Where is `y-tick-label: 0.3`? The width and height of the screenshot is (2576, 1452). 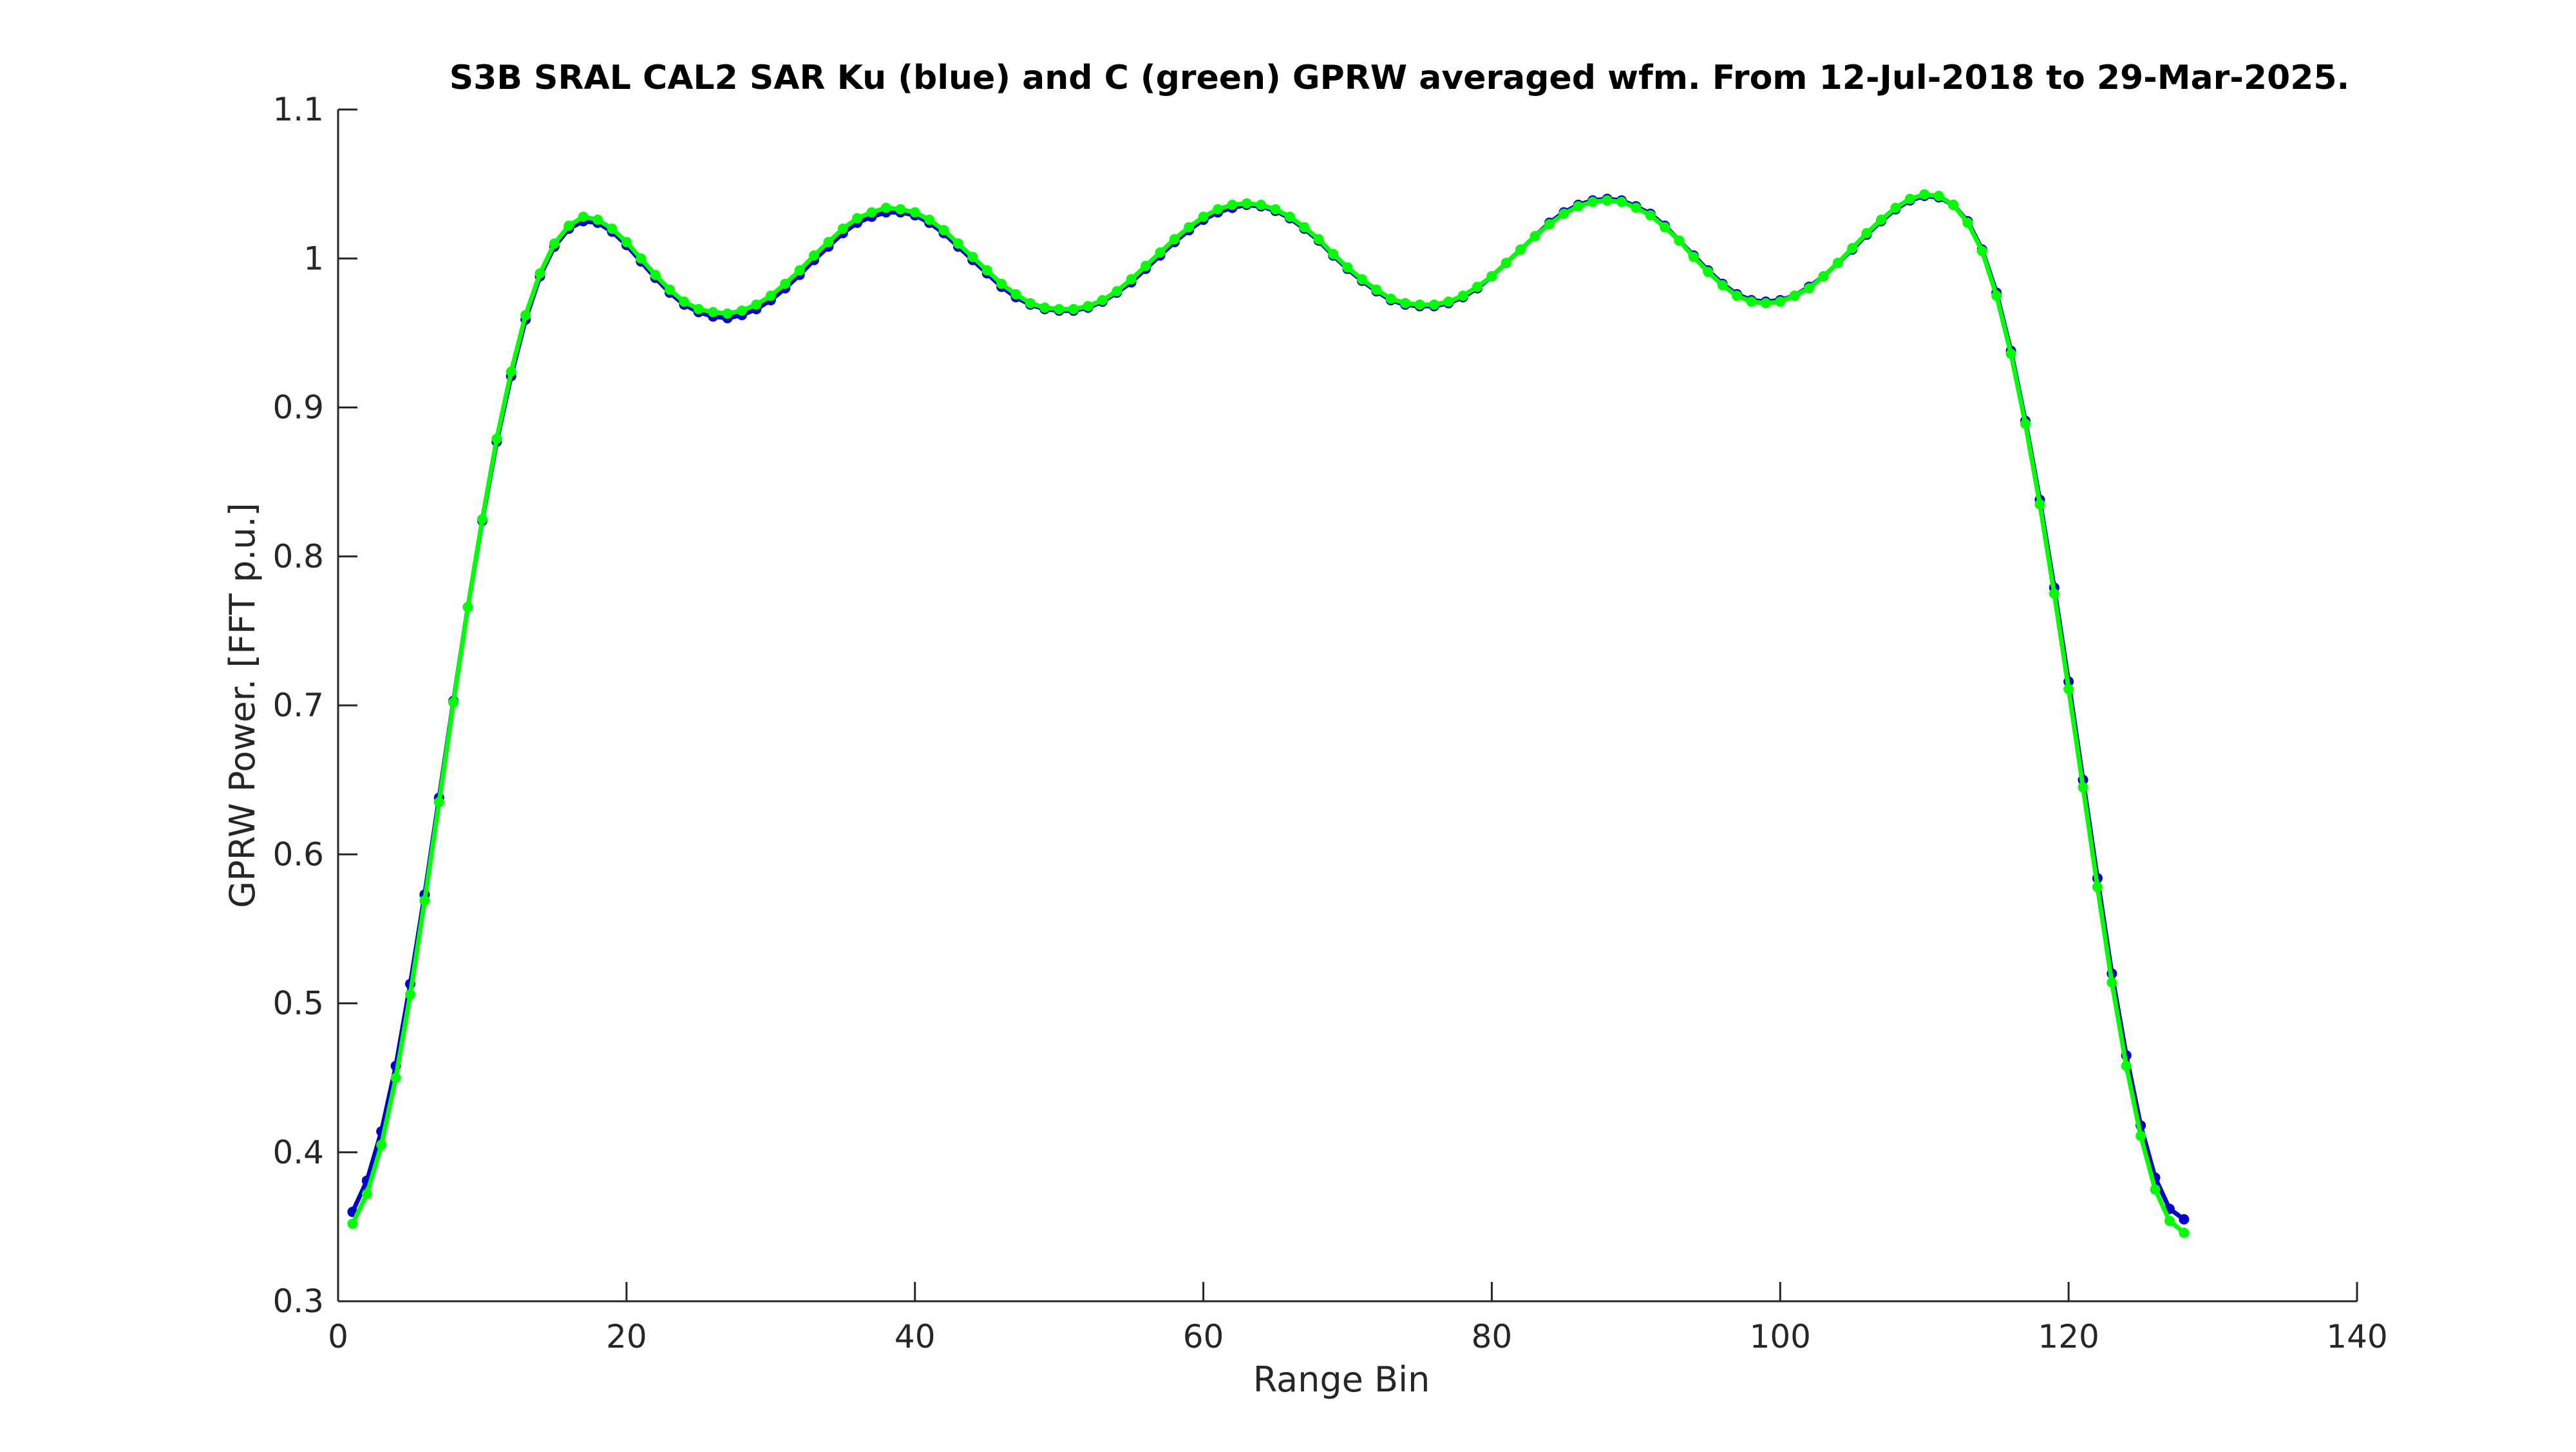 y-tick-label: 0.3 is located at coordinates (298, 1301).